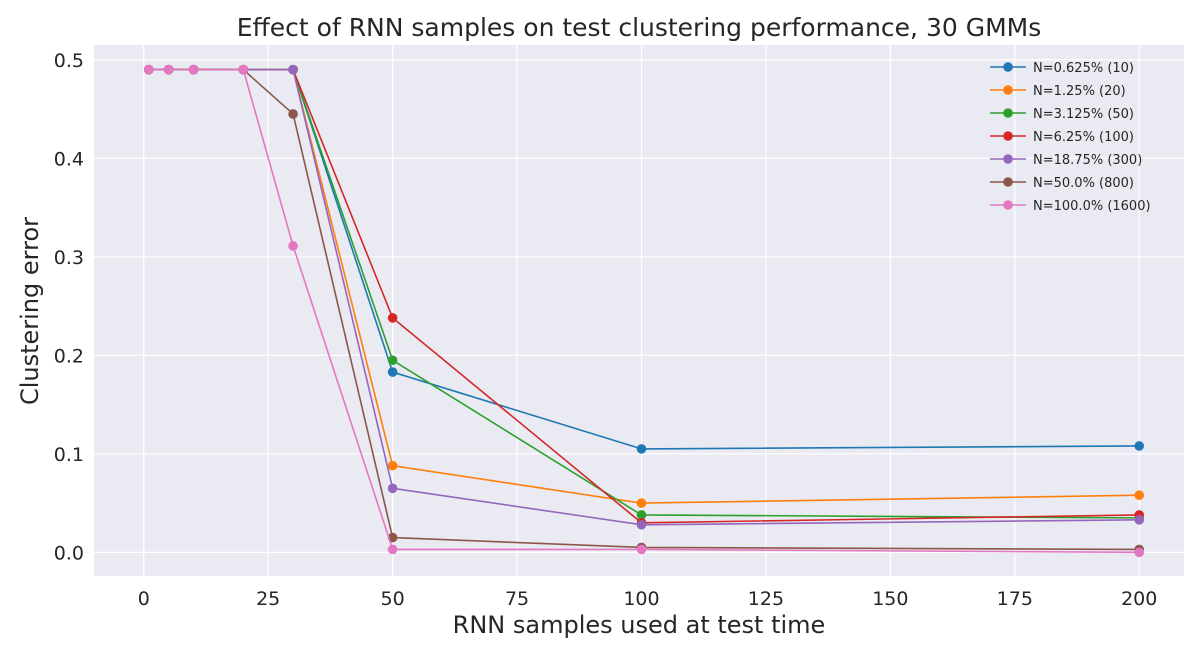 This screenshot has height=655, width=1200. What do you see at coordinates (393, 599) in the screenshot?
I see `x-tick-label: 50` at bounding box center [393, 599].